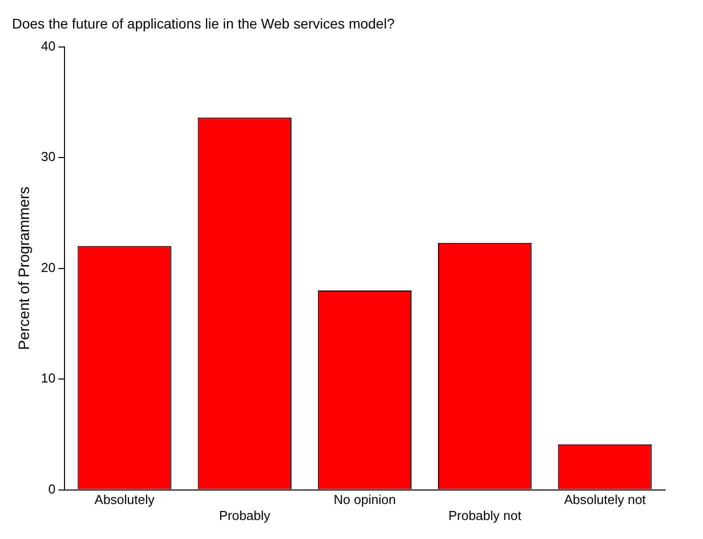  I want to click on y-tick-label: 10, so click(48, 378).